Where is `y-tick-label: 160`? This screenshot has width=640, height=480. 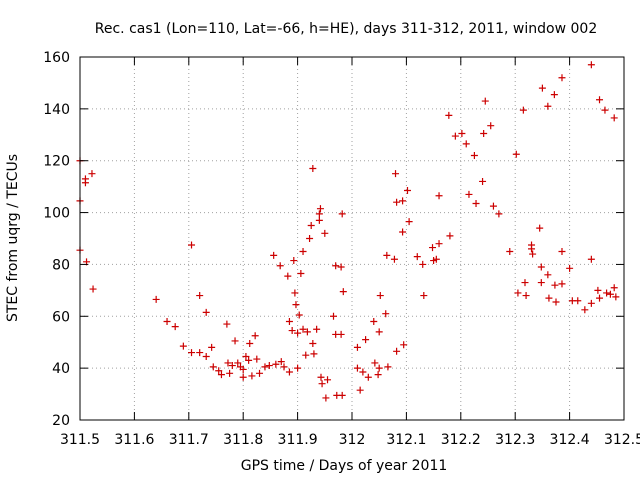
y-tick-label: 160 is located at coordinates (56, 58).